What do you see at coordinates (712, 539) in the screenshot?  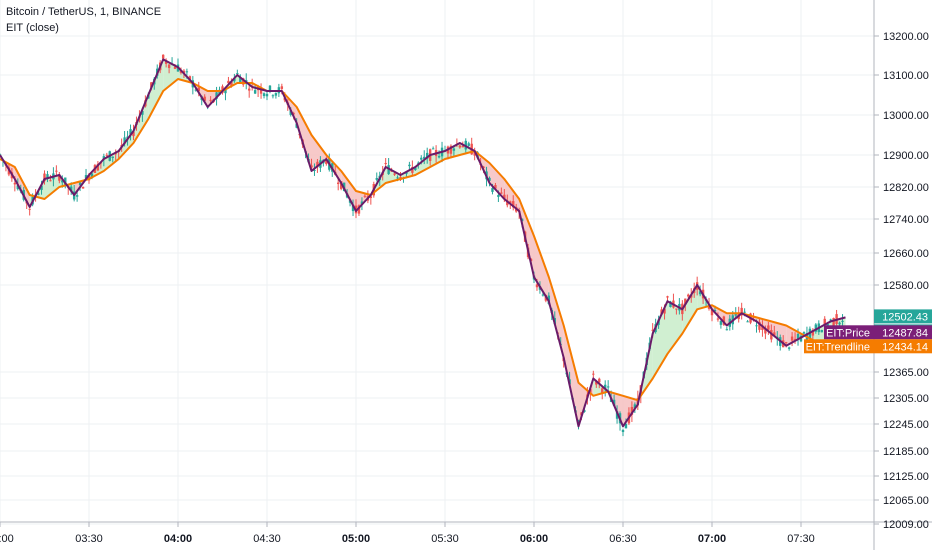 I see `x-tick-label: 07:00` at bounding box center [712, 539].